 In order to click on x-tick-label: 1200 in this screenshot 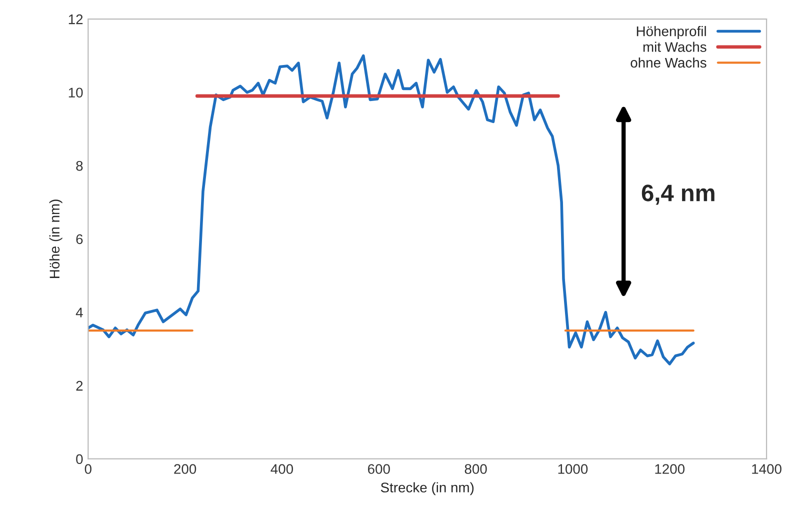, I will do `click(670, 469)`.